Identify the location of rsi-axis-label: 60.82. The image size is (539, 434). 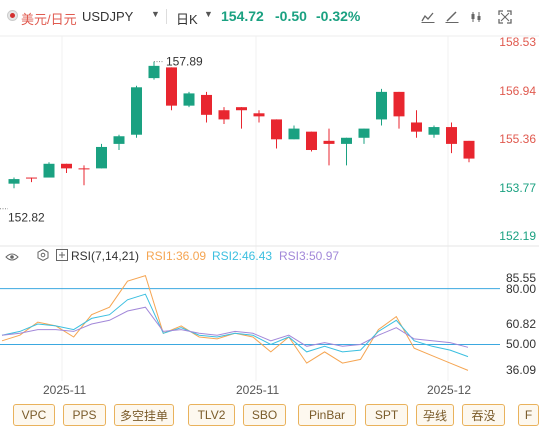
(520, 324).